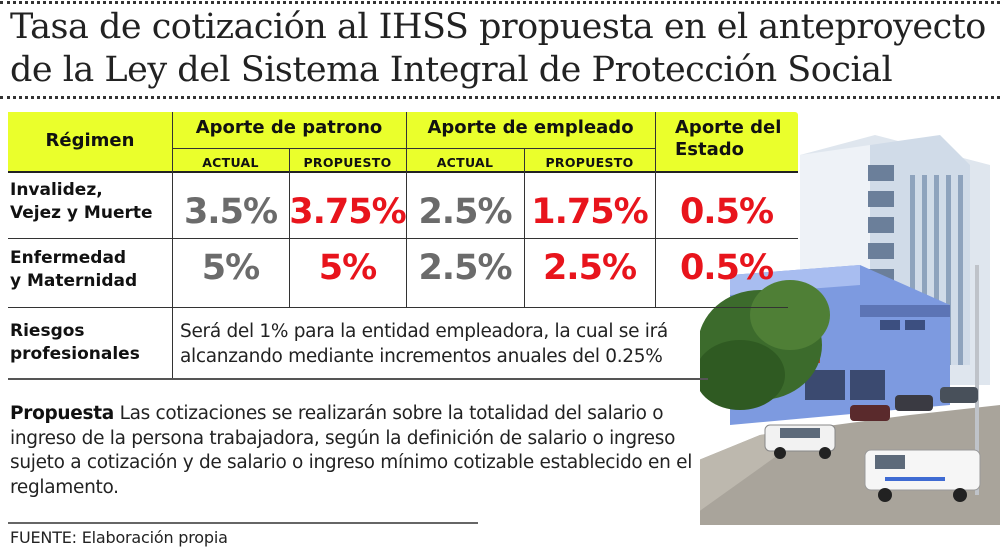  What do you see at coordinates (347, 212) in the screenshot?
I see `ivm-patrono-propuesto: 3.75%` at bounding box center [347, 212].